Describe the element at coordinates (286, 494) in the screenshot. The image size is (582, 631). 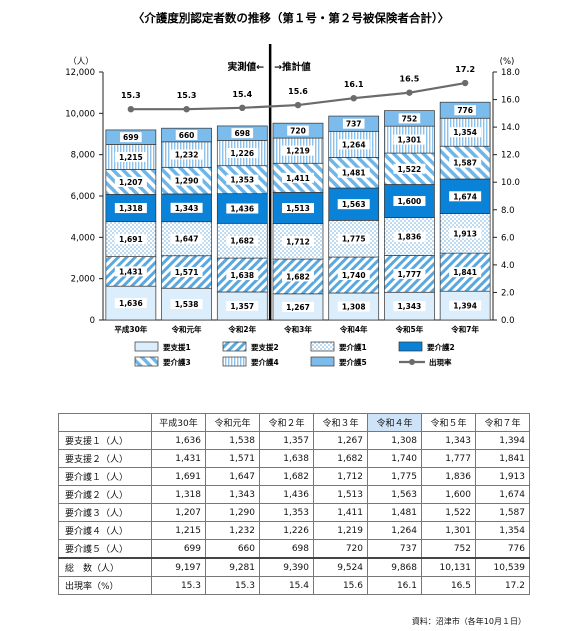
I see `table-cell: 1,436` at that location.